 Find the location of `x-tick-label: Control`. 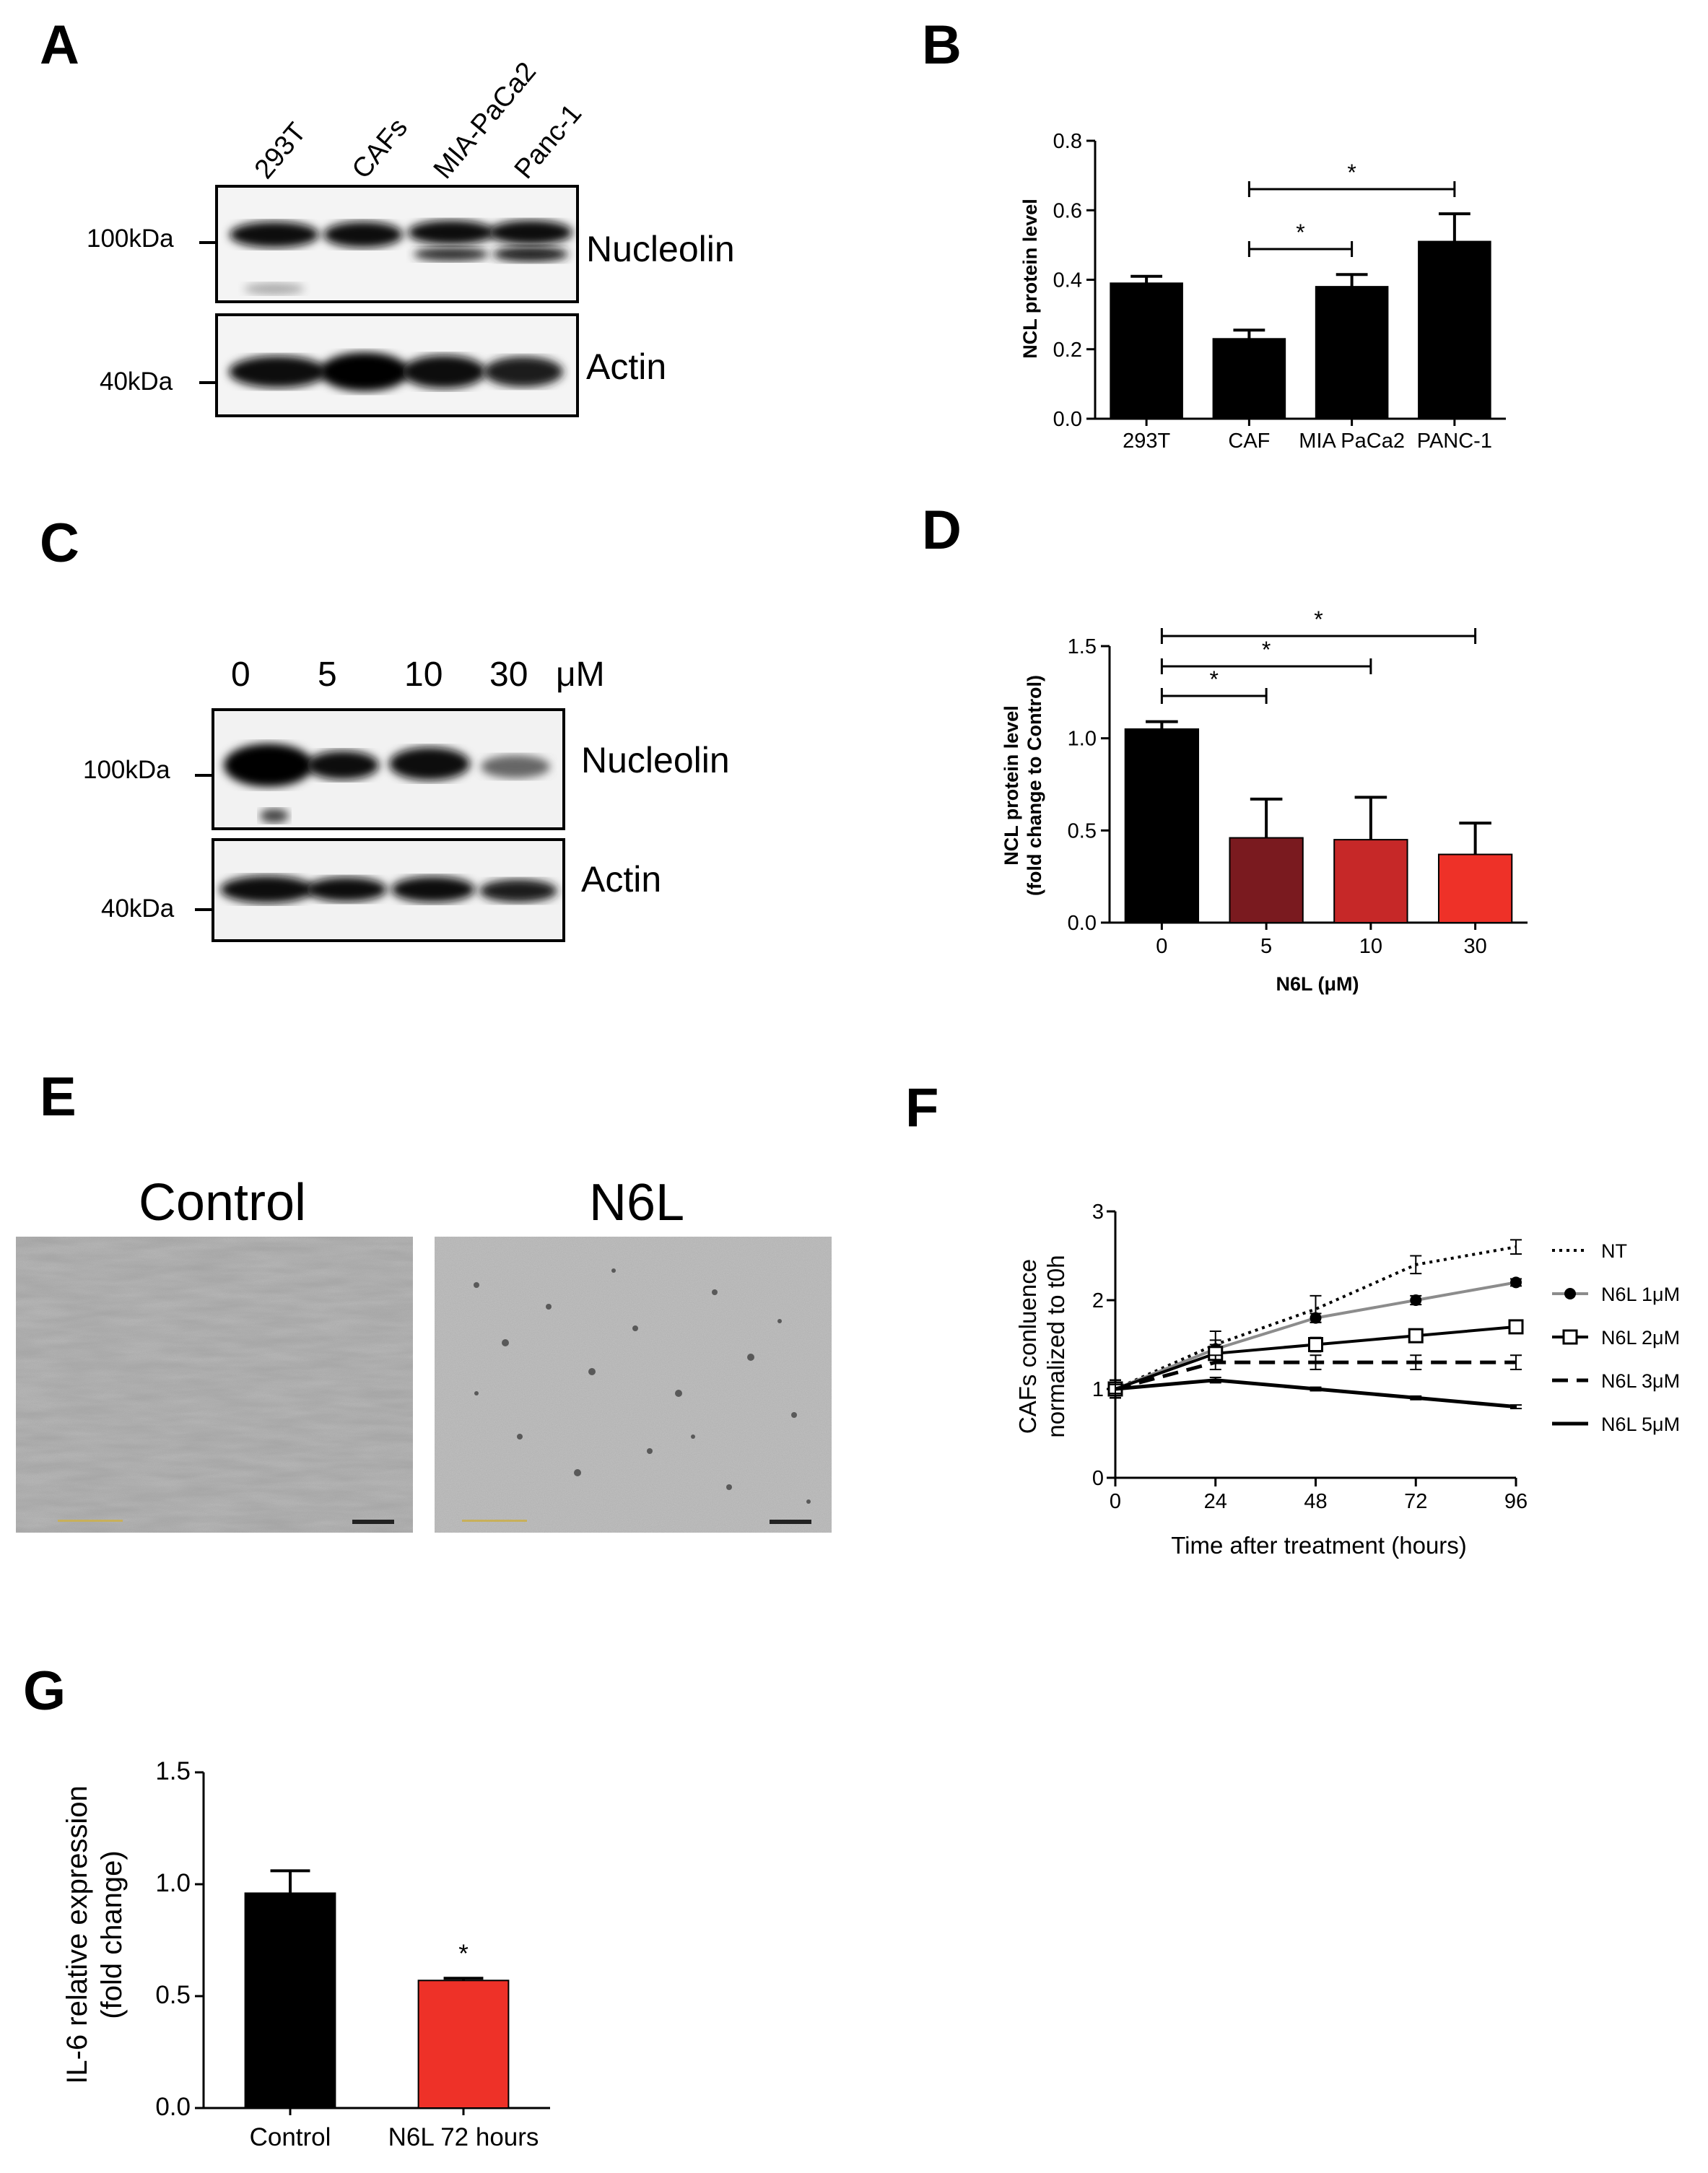

x-tick-label: Control is located at coordinates (291, 2137).